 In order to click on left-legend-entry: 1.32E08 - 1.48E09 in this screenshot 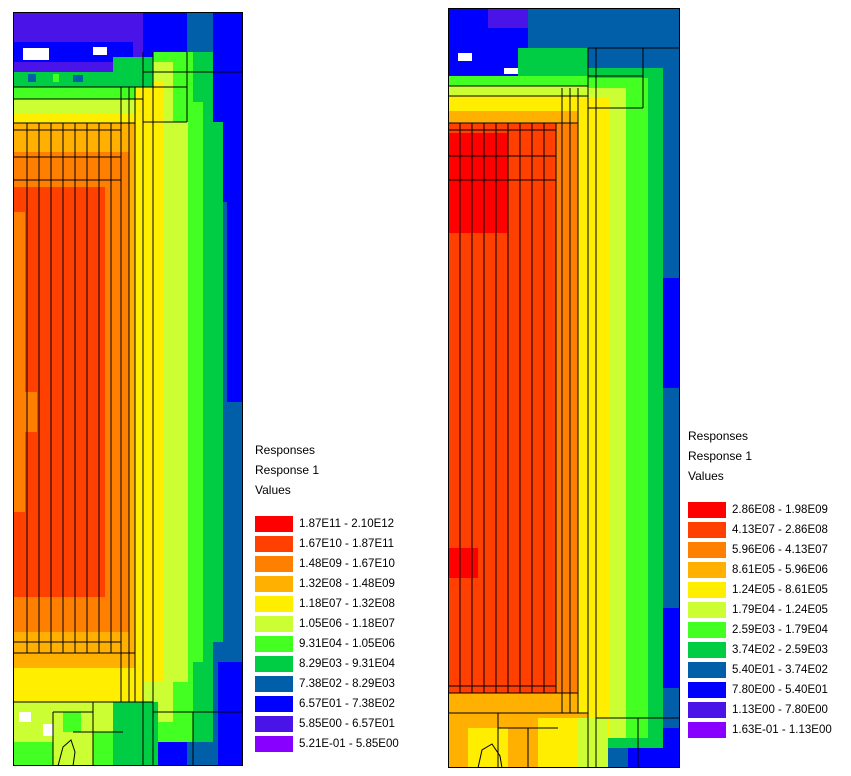, I will do `click(327, 584)`.